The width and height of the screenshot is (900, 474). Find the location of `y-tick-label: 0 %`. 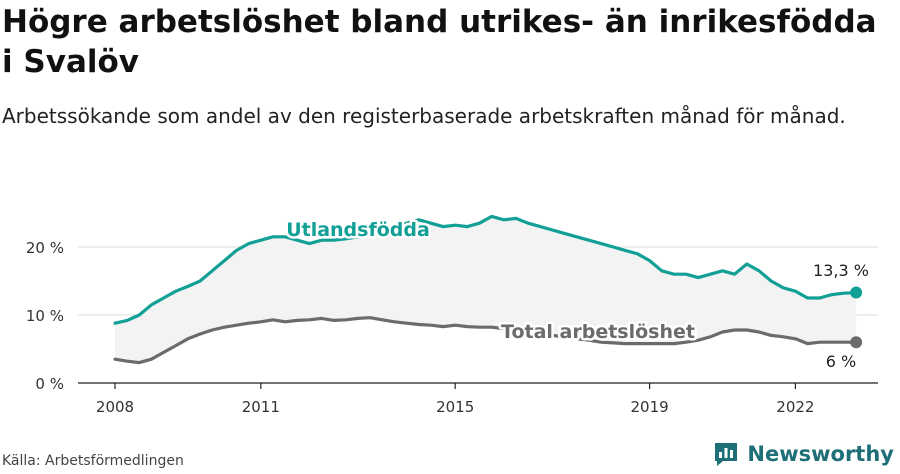

y-tick-label: 0 % is located at coordinates (49, 384).